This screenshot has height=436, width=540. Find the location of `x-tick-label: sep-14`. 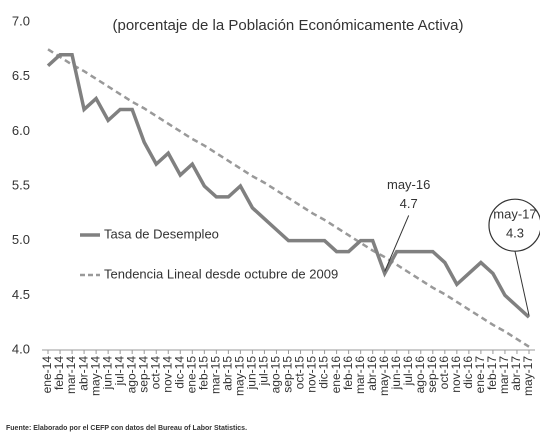

x-tick-label: sep-14 is located at coordinates (143, 374).